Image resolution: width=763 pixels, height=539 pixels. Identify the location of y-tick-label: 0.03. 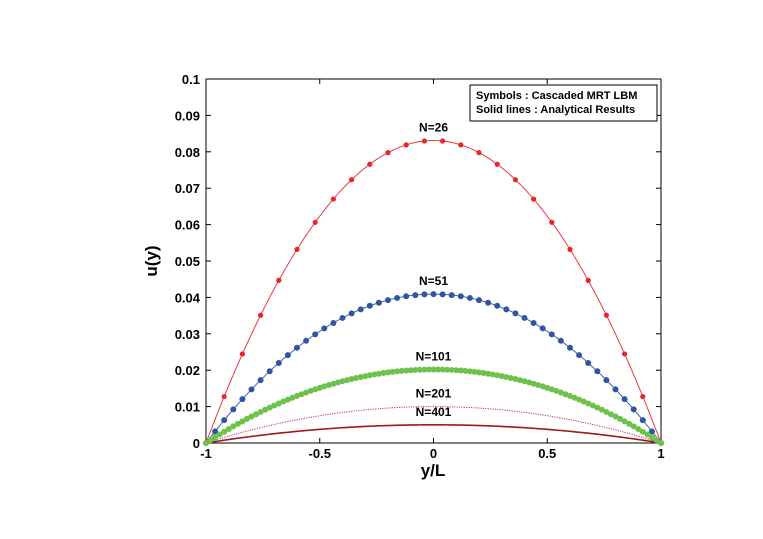
(187, 334).